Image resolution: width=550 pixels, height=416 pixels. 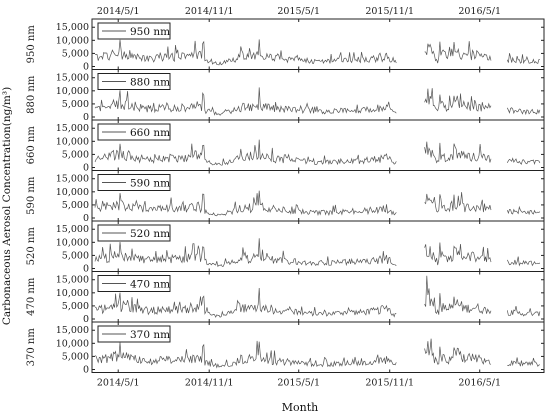 I want to click on top-x-tick-label: 2016/5/1, so click(x=479, y=11).